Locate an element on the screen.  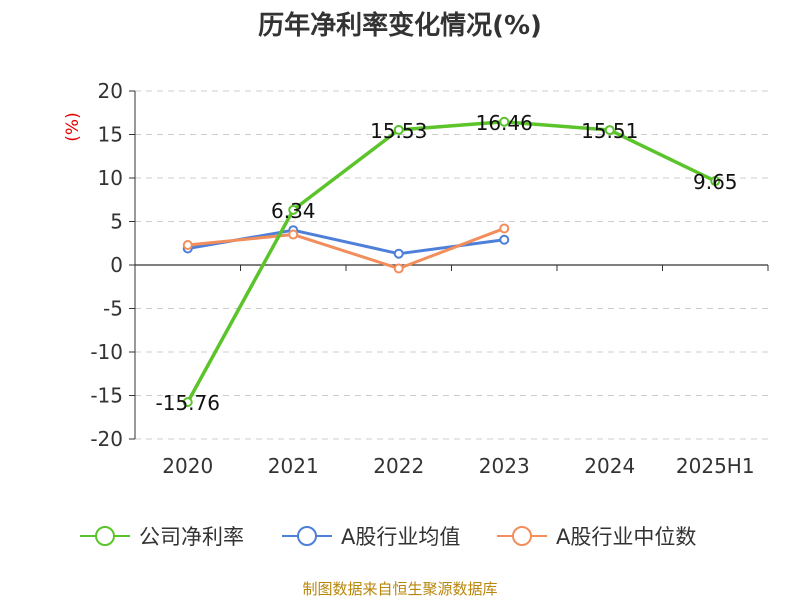
legend-label: 公司净利率 is located at coordinates (191, 537).